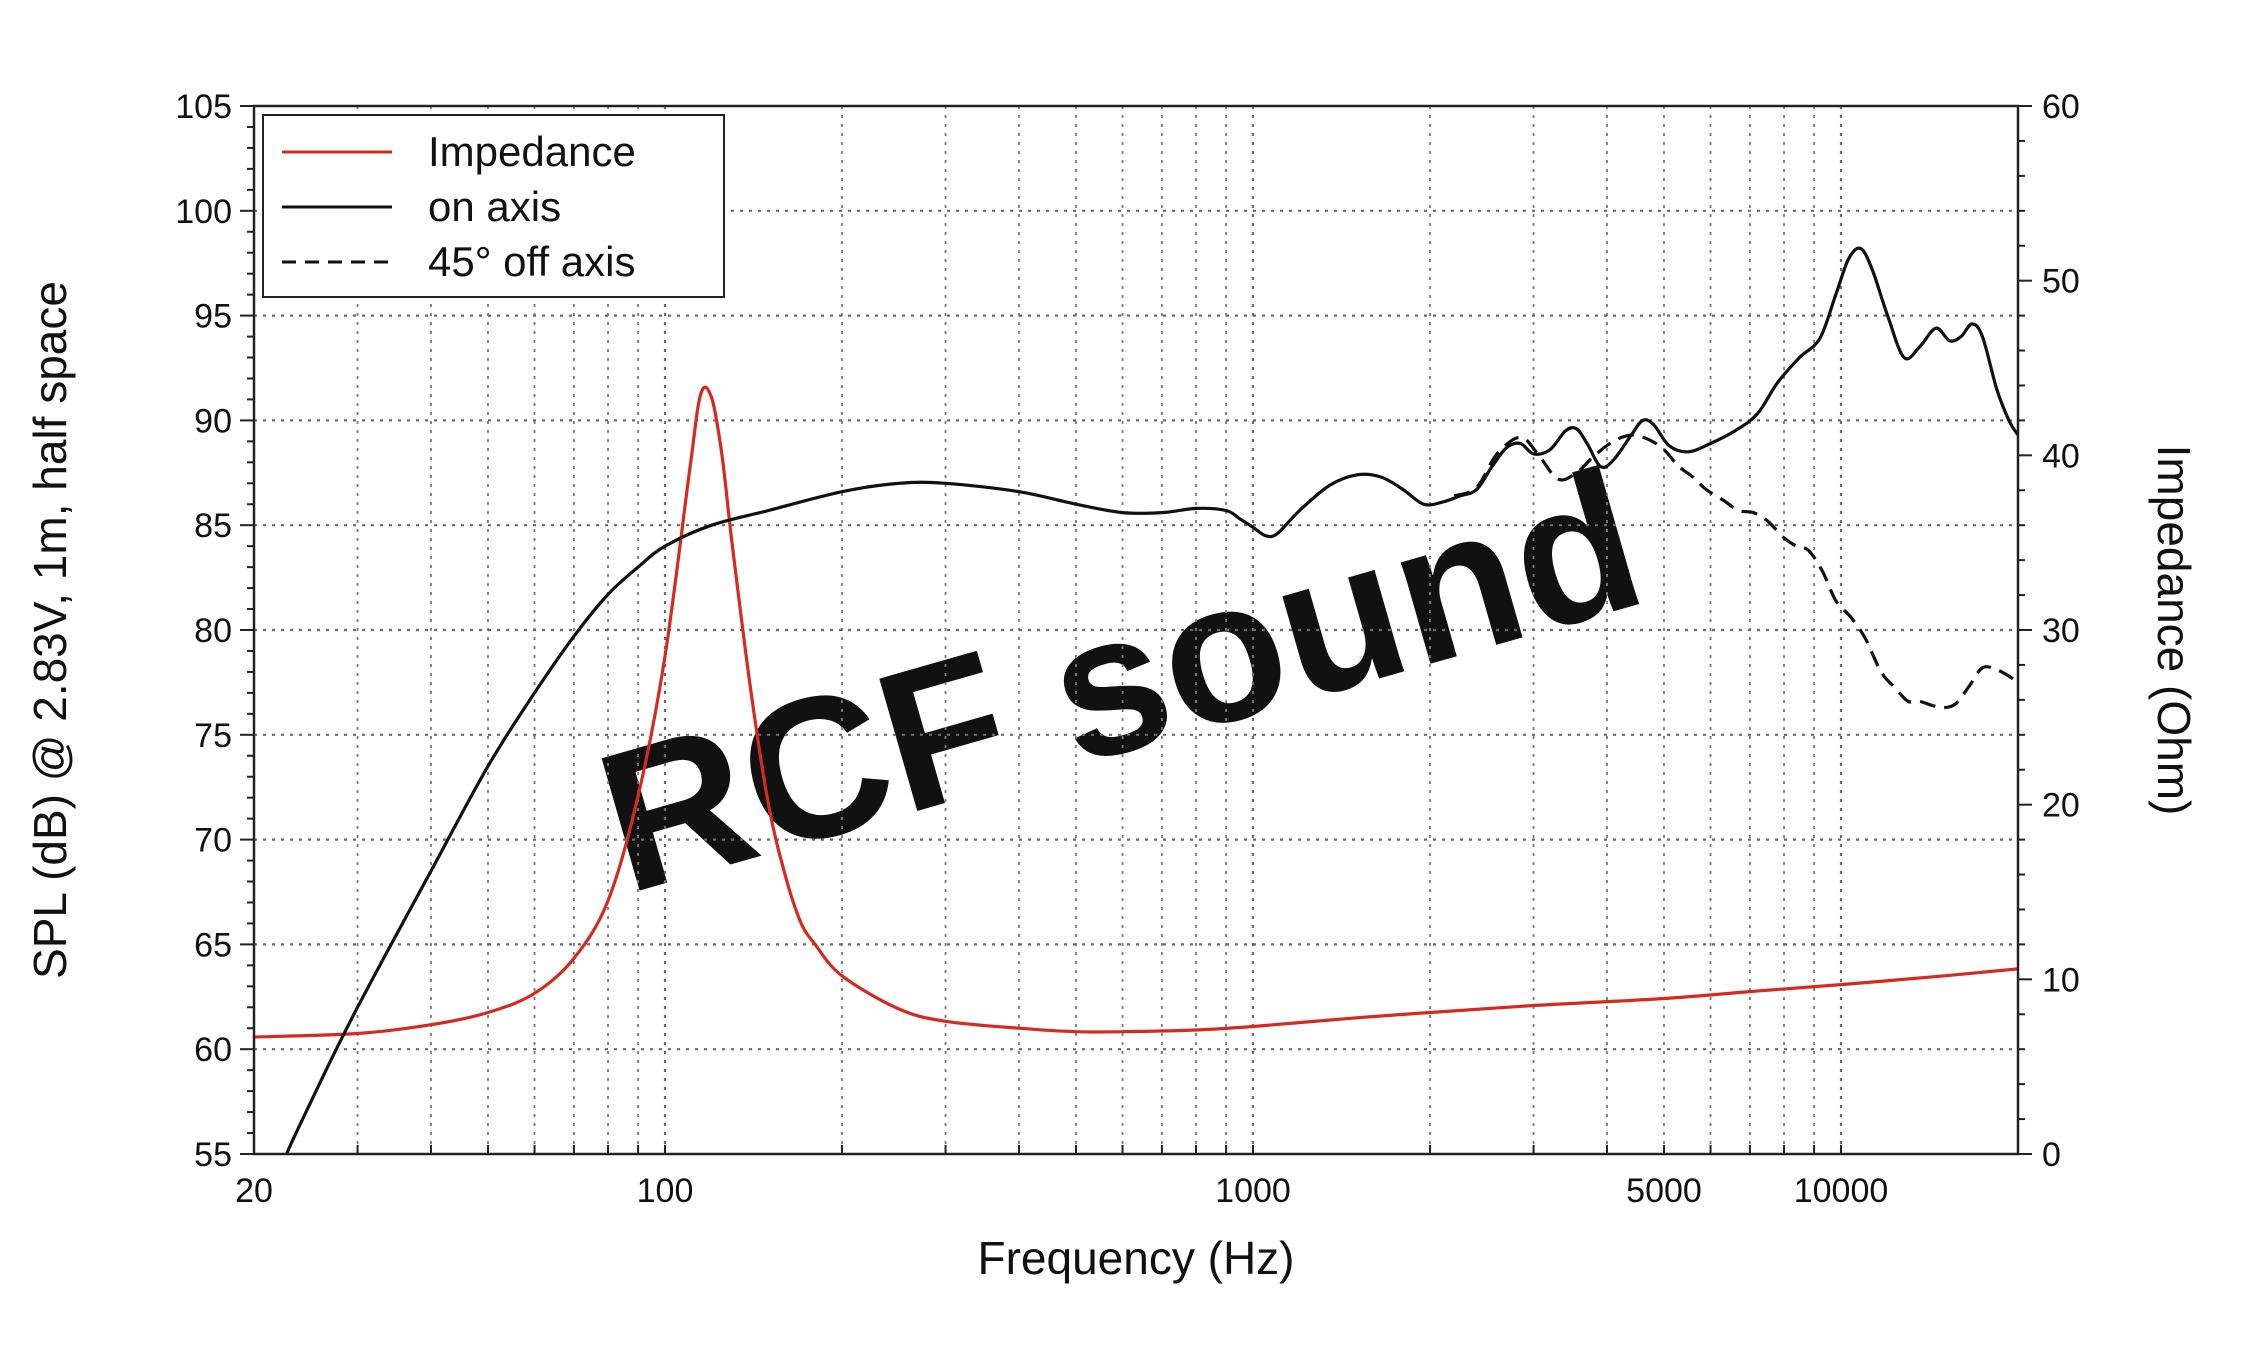 Image resolution: width=2250 pixels, height=1350 pixels. Describe the element at coordinates (2061, 980) in the screenshot. I see `y2-tick-label: 10` at that location.